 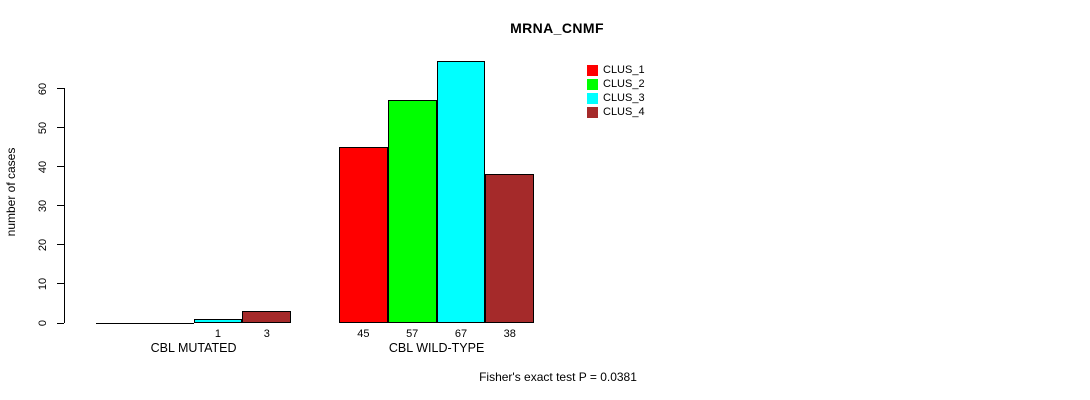 What do you see at coordinates (624, 97) in the screenshot?
I see `legend-label: CLUS_3` at bounding box center [624, 97].